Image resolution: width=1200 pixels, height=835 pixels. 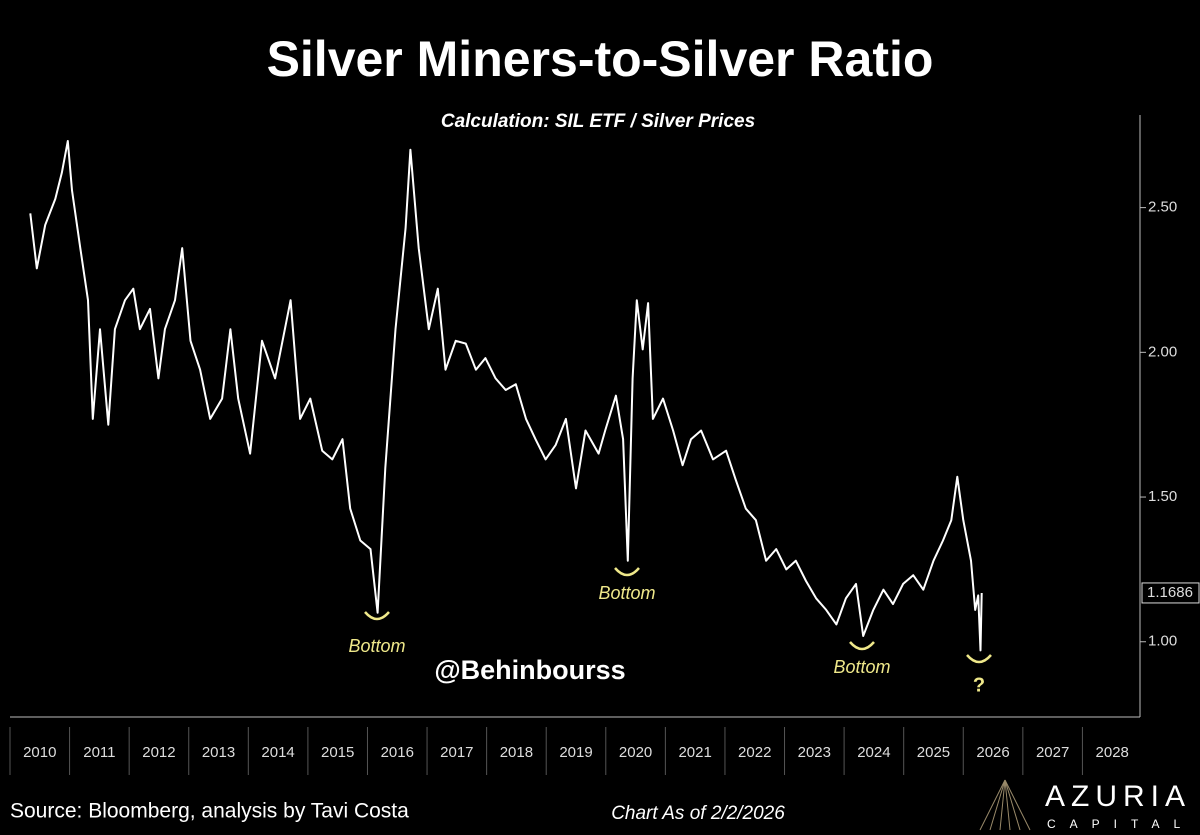 What do you see at coordinates (516, 752) in the screenshot?
I see `x-tick-label: 2018` at bounding box center [516, 752].